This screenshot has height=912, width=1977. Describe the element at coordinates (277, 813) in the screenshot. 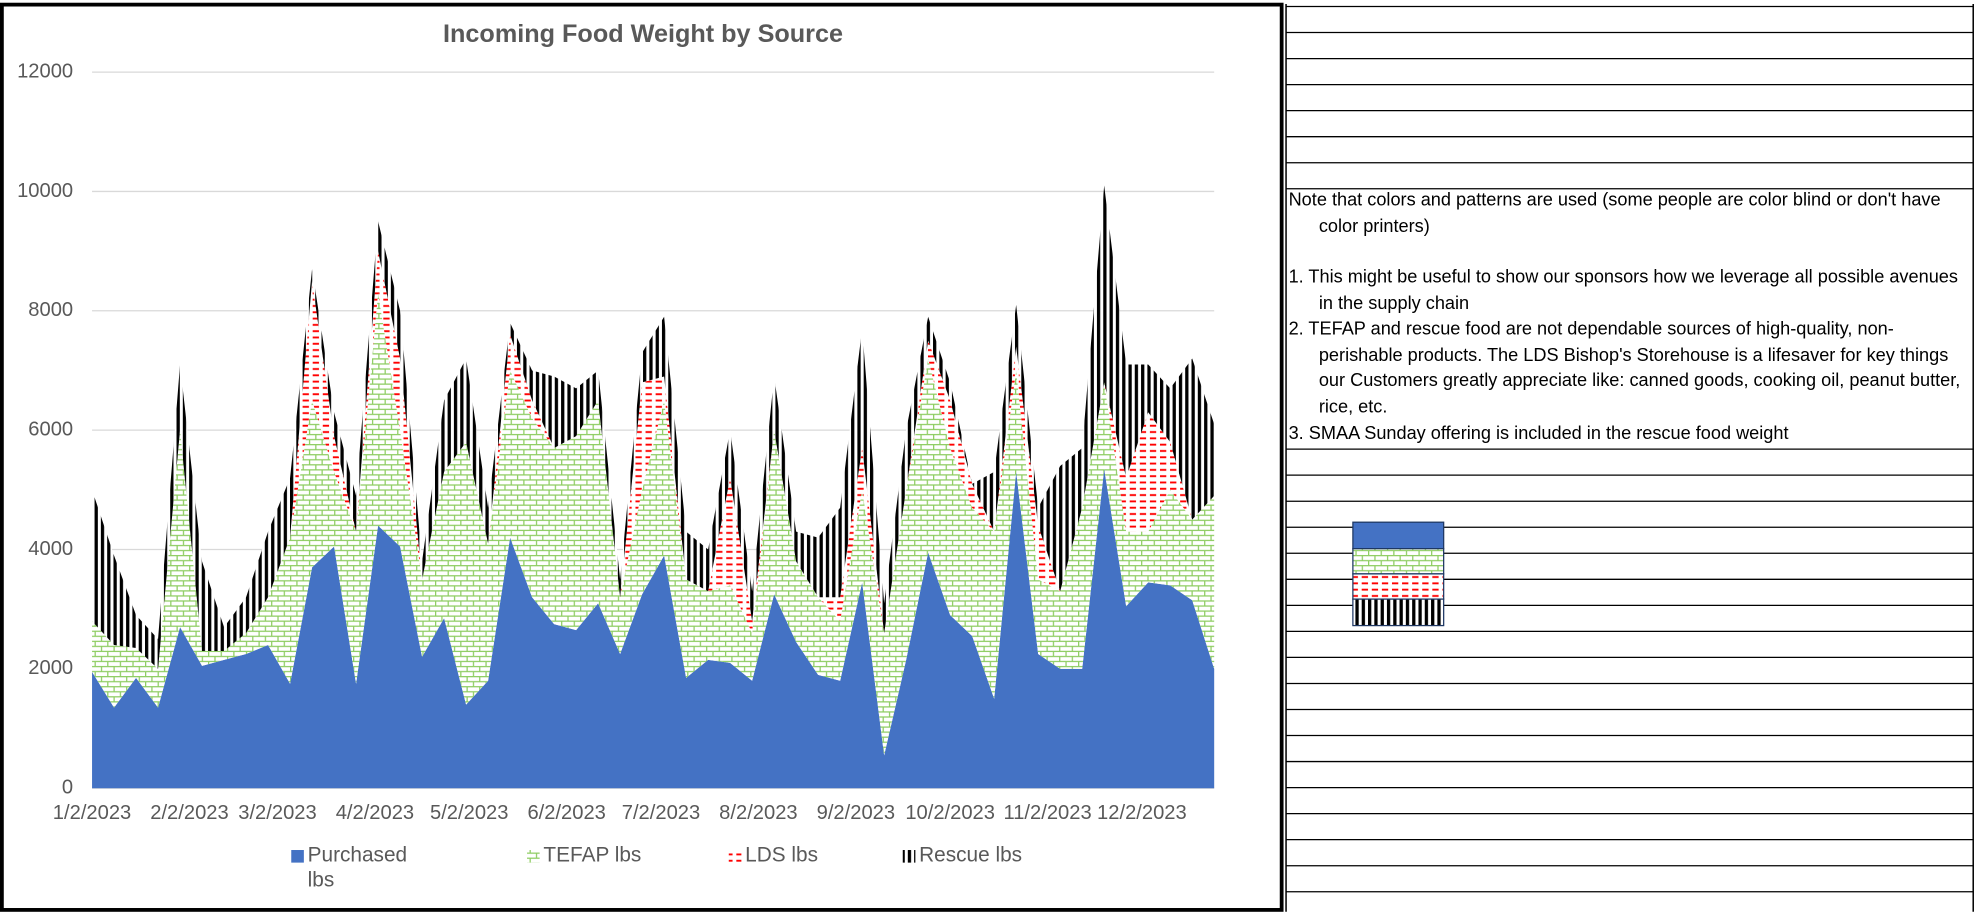

I see `x-tick-label: 3/2/2023` at that location.